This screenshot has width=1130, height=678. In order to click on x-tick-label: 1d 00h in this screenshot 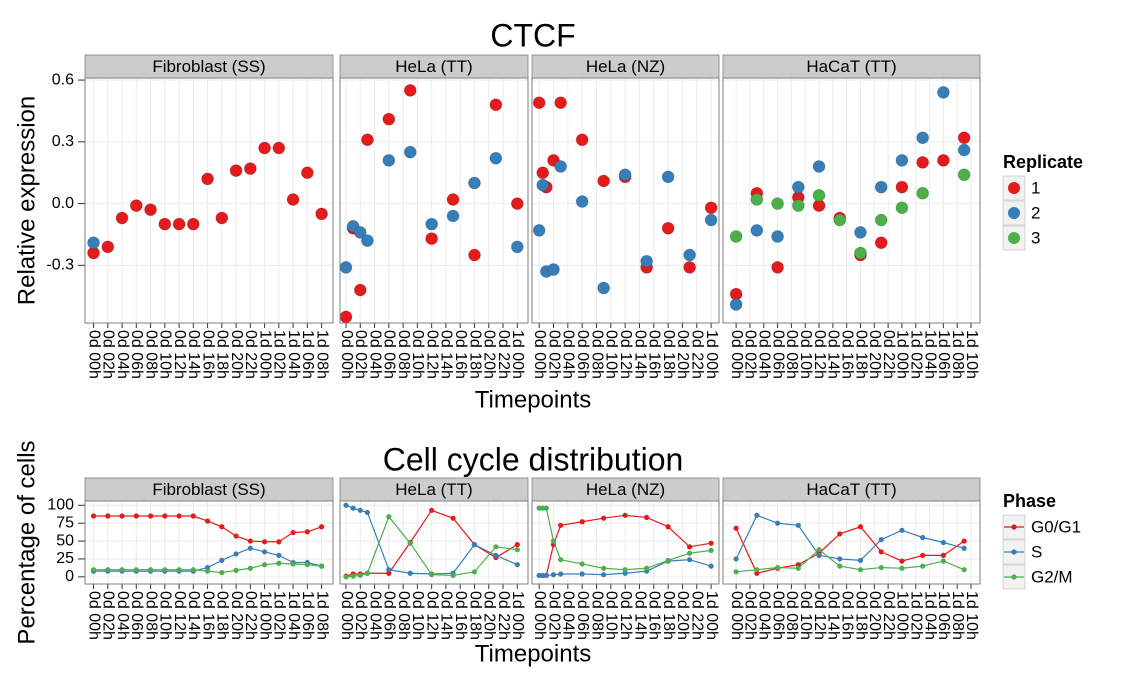, I will do `click(902, 615)`.